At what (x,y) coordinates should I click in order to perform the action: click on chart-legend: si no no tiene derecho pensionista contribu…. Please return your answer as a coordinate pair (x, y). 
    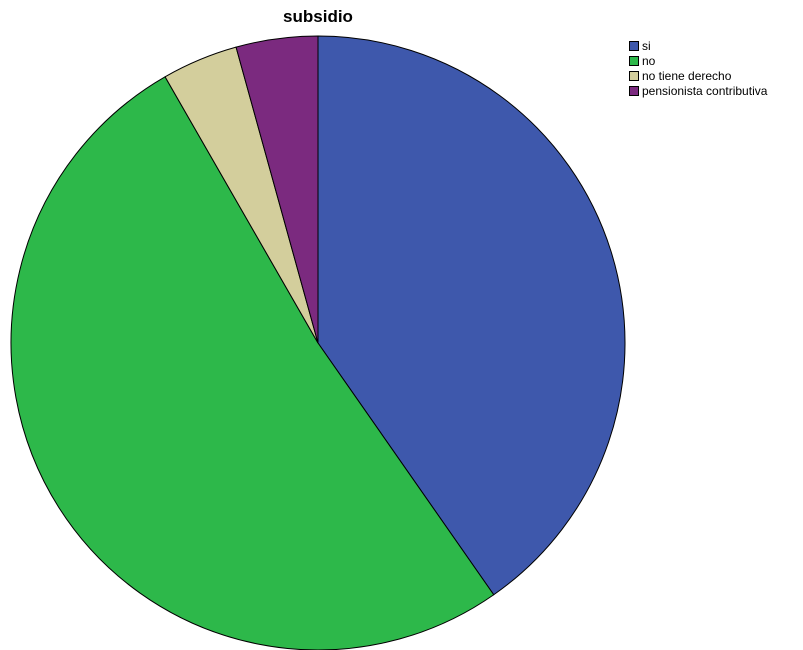
    Looking at the image, I should click on (698, 68).